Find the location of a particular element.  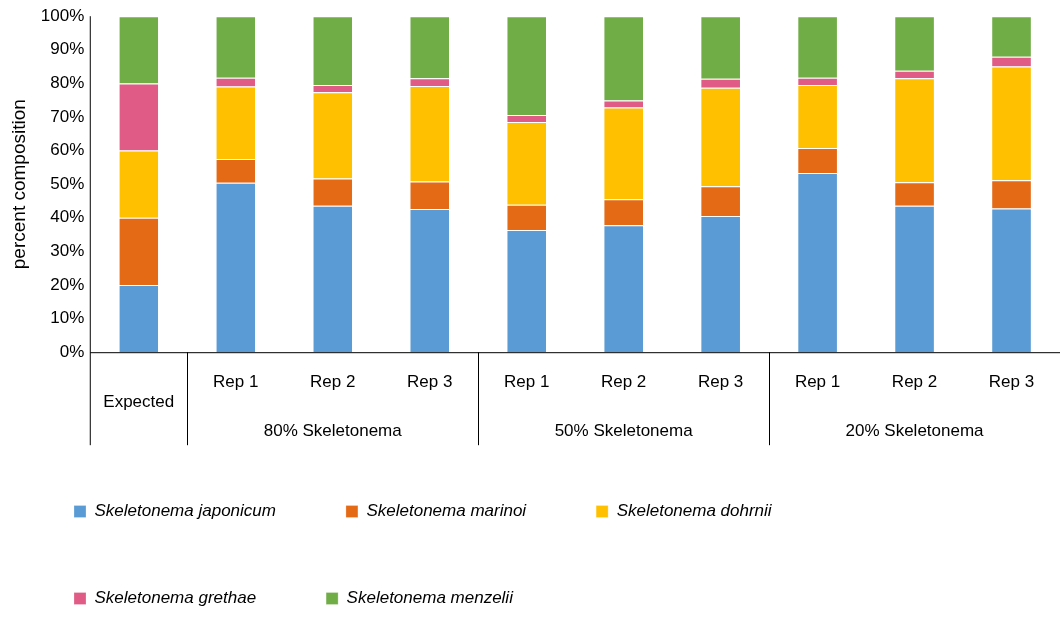

legend-label: Skeletonema dohrnii is located at coordinates (694, 511).